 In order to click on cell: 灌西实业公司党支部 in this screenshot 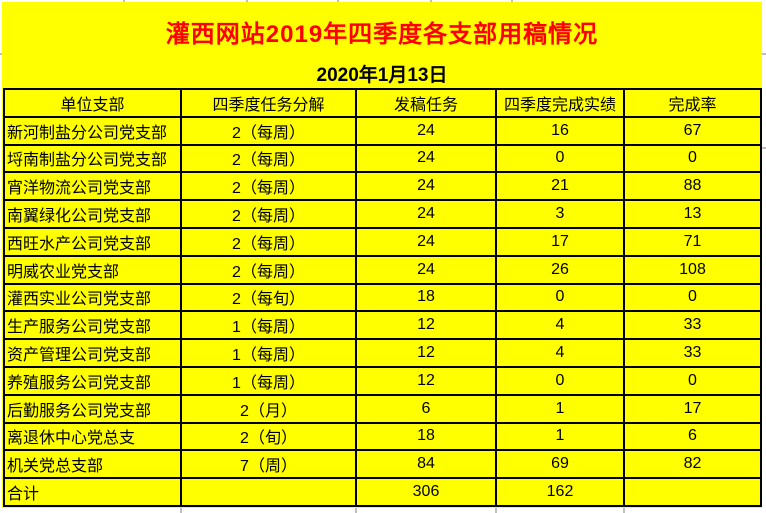, I will do `click(92, 297)`.